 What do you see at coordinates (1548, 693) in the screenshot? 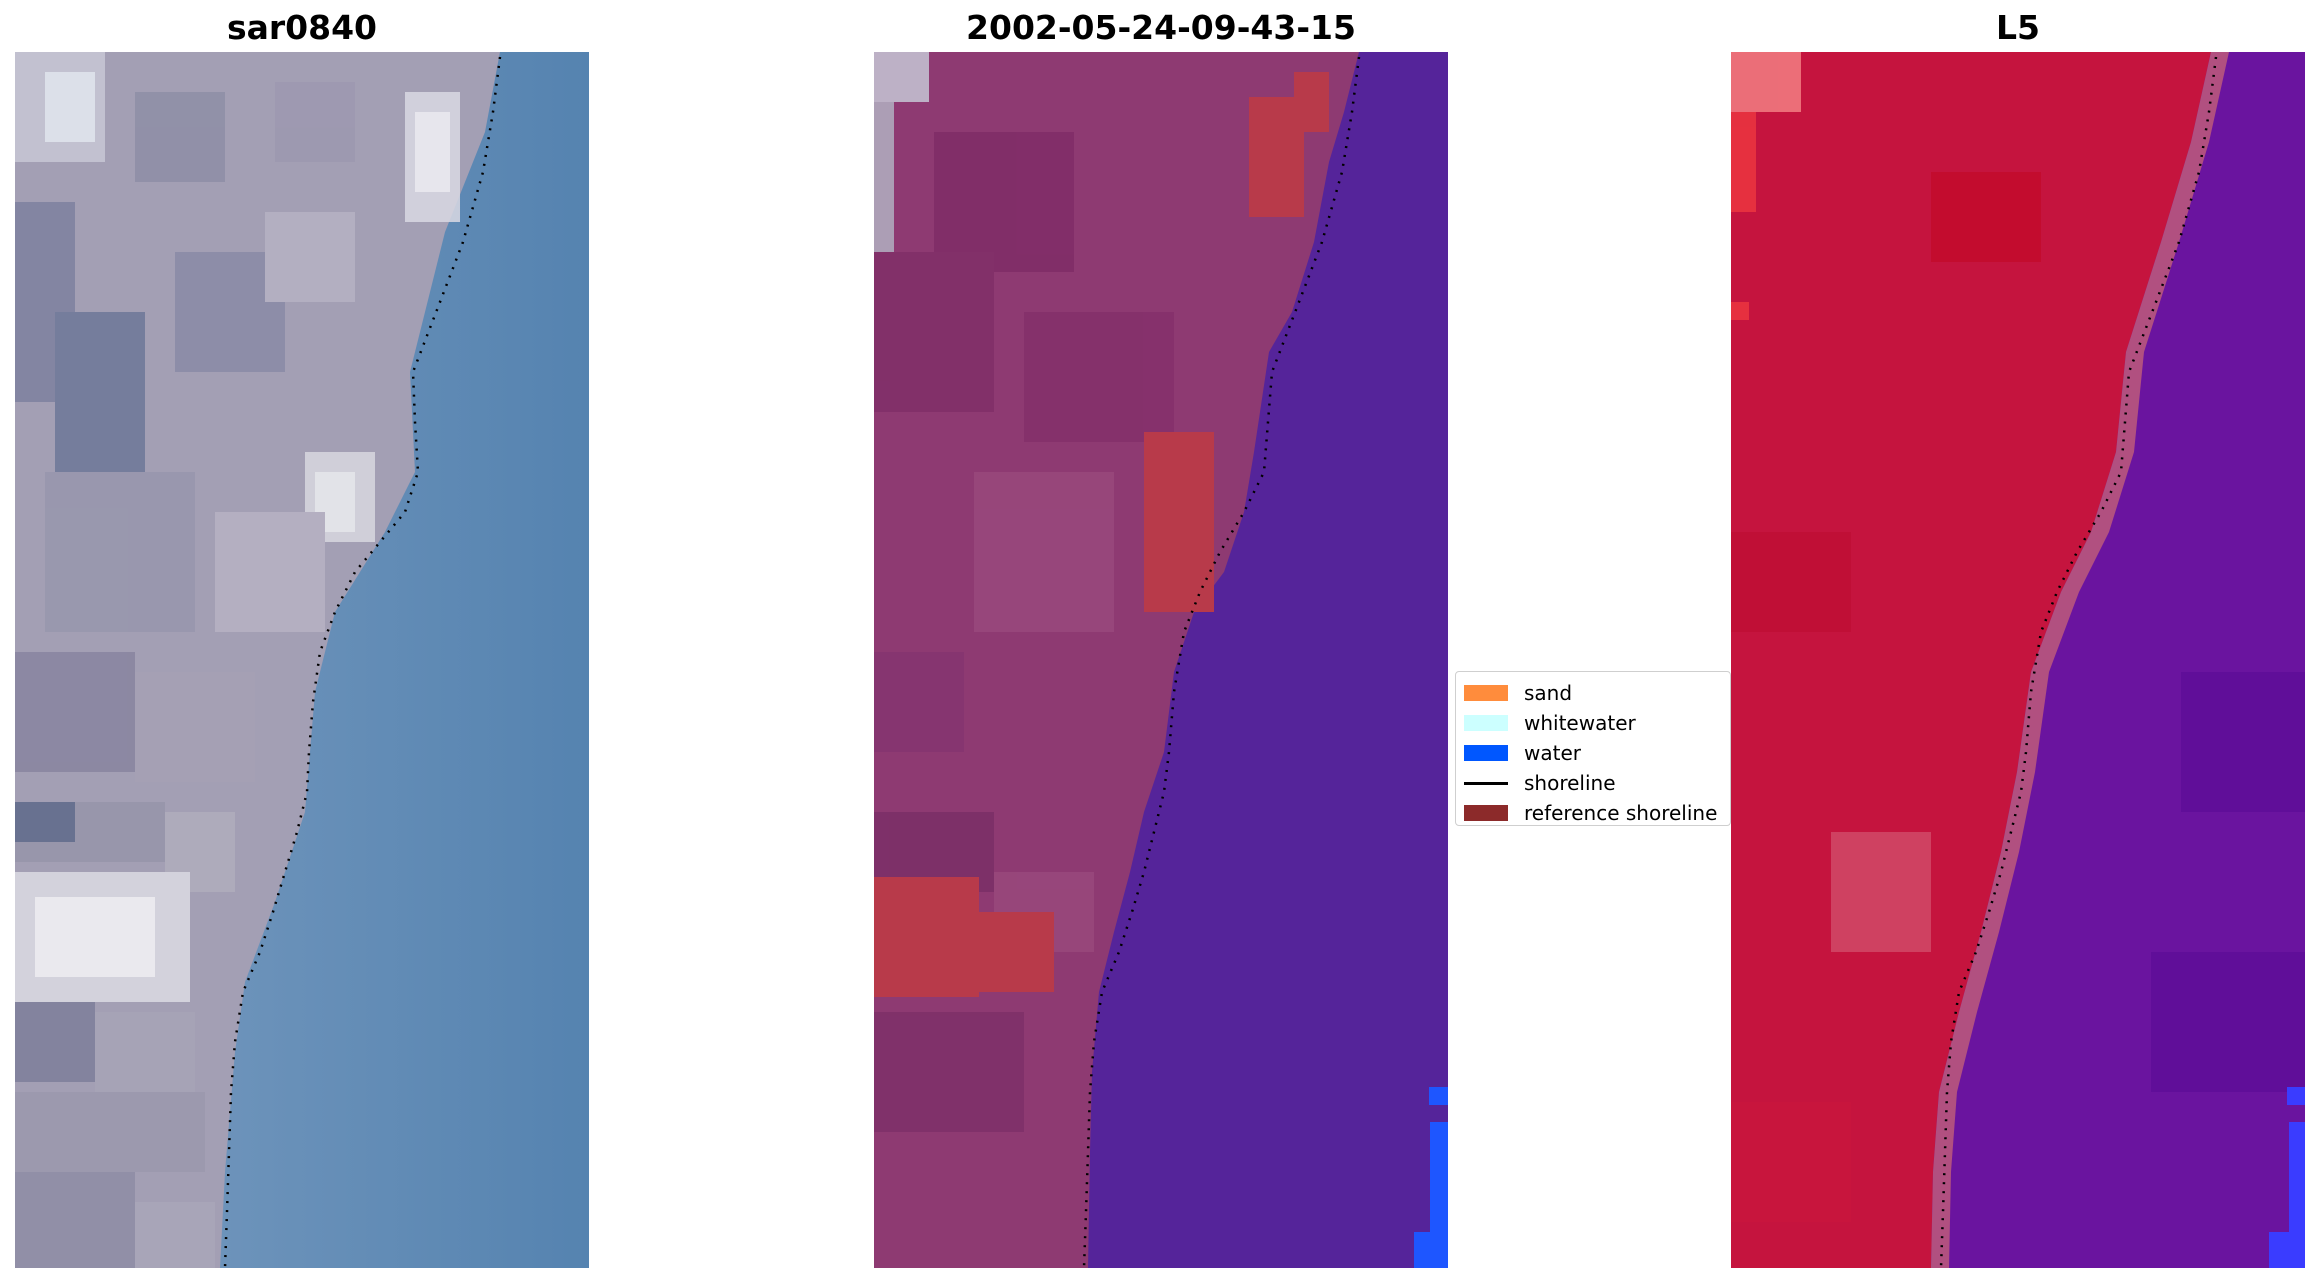
I see `legend-label: sand` at bounding box center [1548, 693].